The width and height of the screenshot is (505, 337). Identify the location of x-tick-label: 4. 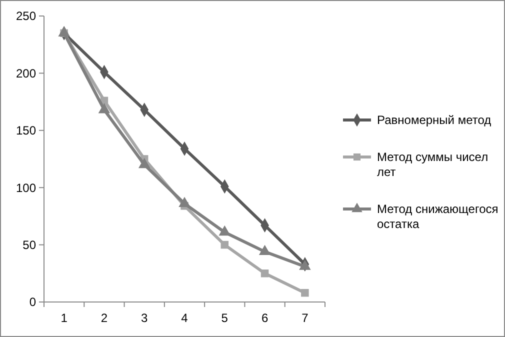
(184, 318).